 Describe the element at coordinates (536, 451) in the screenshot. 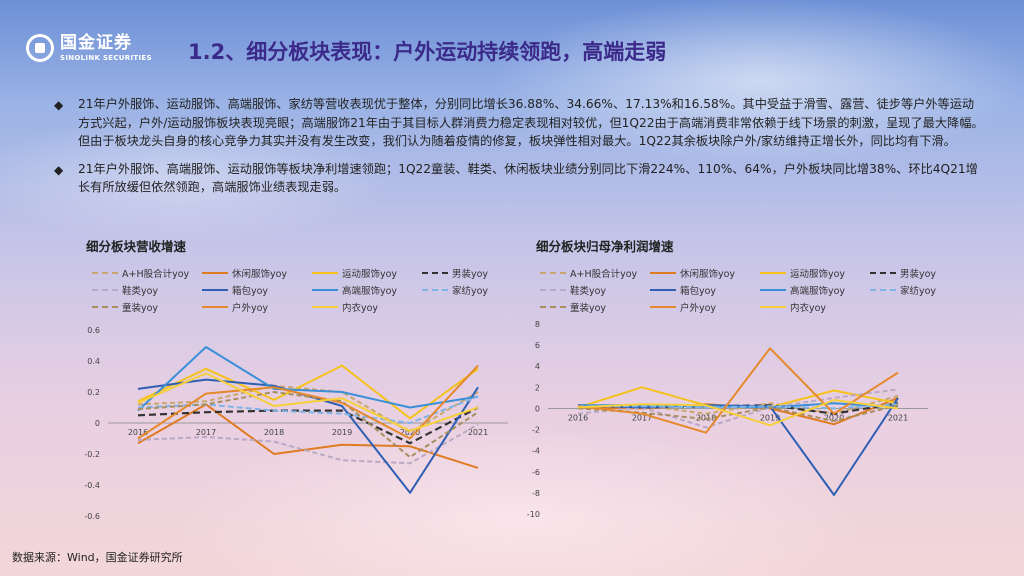

I see `y-tick-label: -4` at that location.